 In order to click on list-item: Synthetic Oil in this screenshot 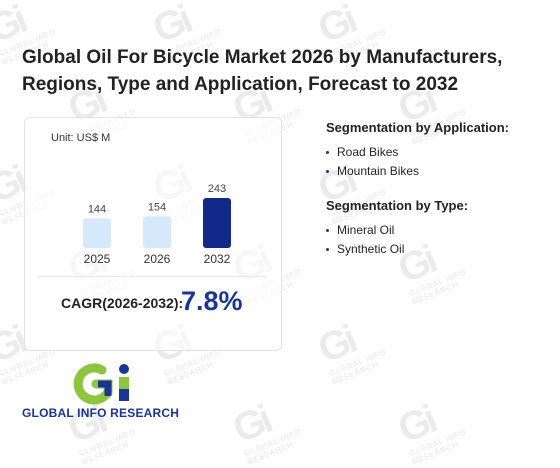, I will do `click(397, 249)`.